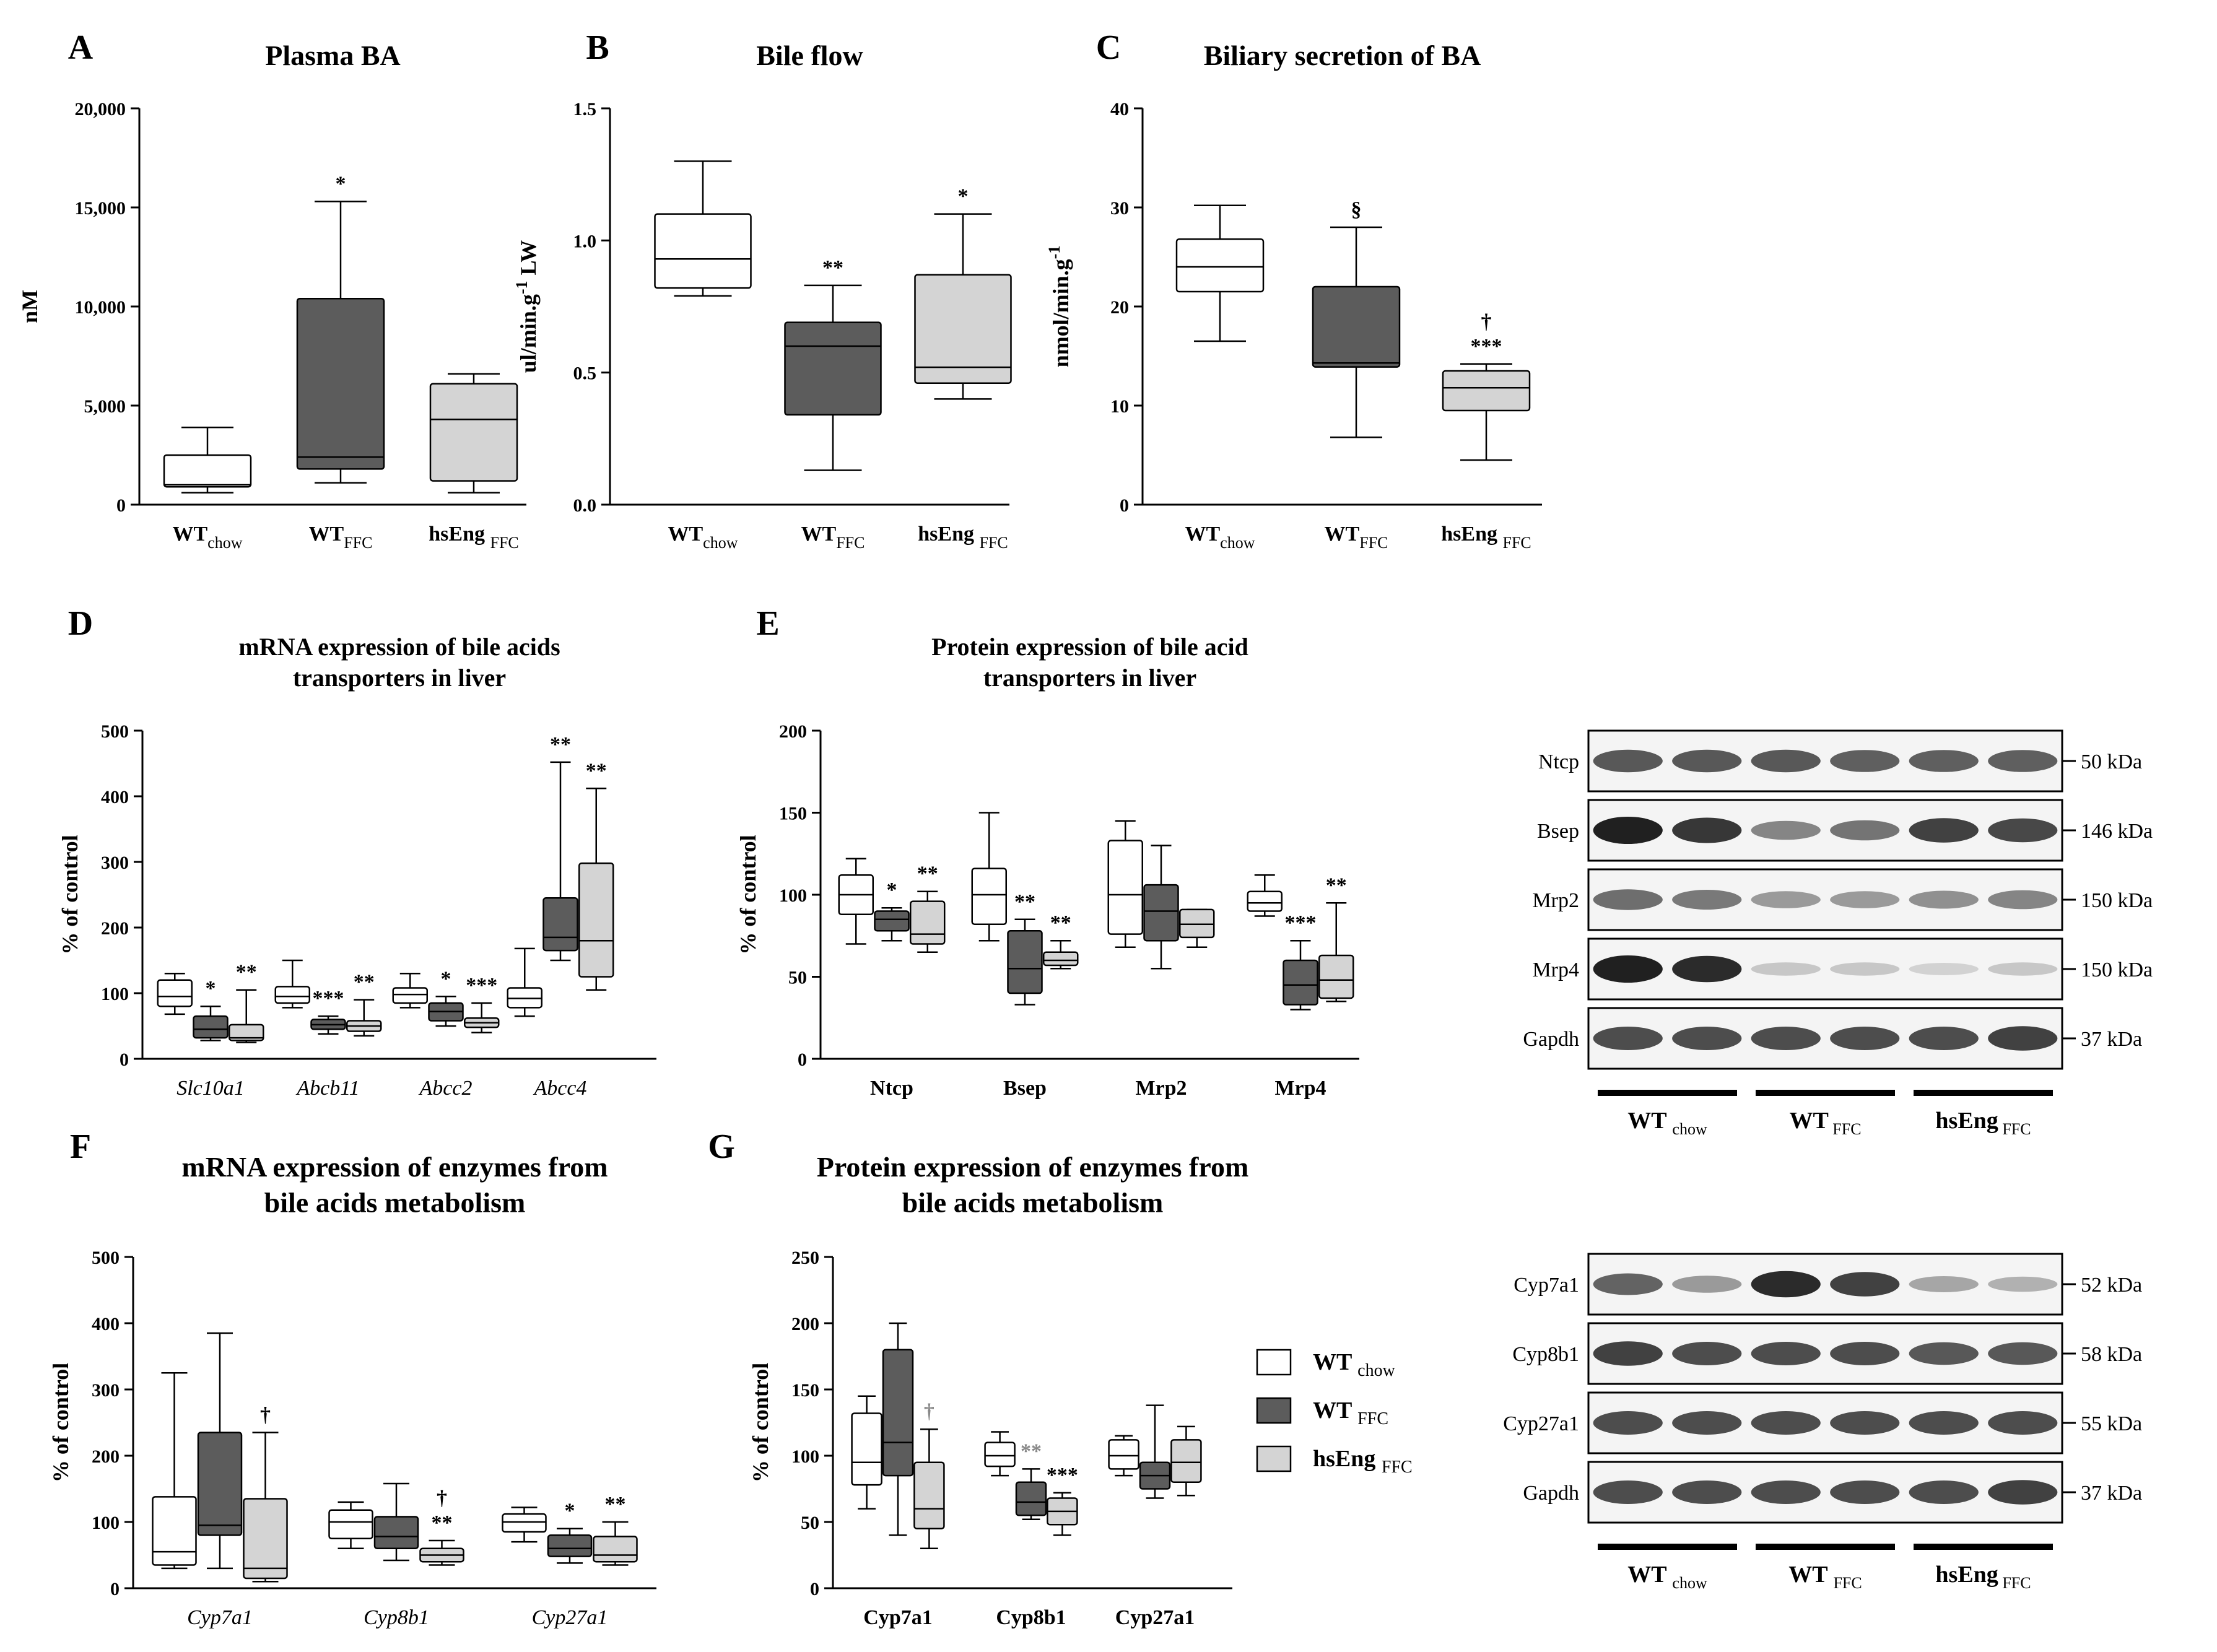  I want to click on legend-label-main: WT, so click(1335, 1411).